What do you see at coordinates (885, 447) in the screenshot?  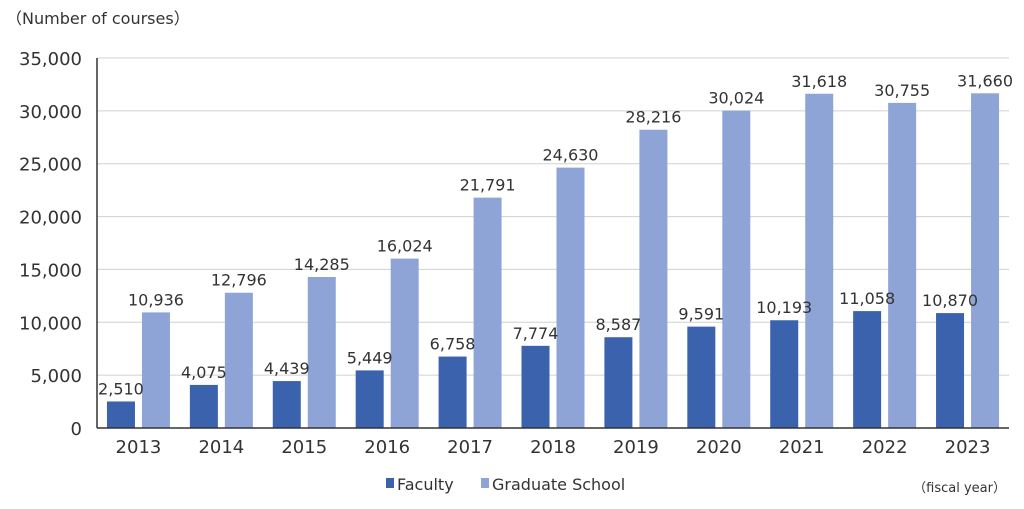 I see `x-tick-label: 2022` at bounding box center [885, 447].